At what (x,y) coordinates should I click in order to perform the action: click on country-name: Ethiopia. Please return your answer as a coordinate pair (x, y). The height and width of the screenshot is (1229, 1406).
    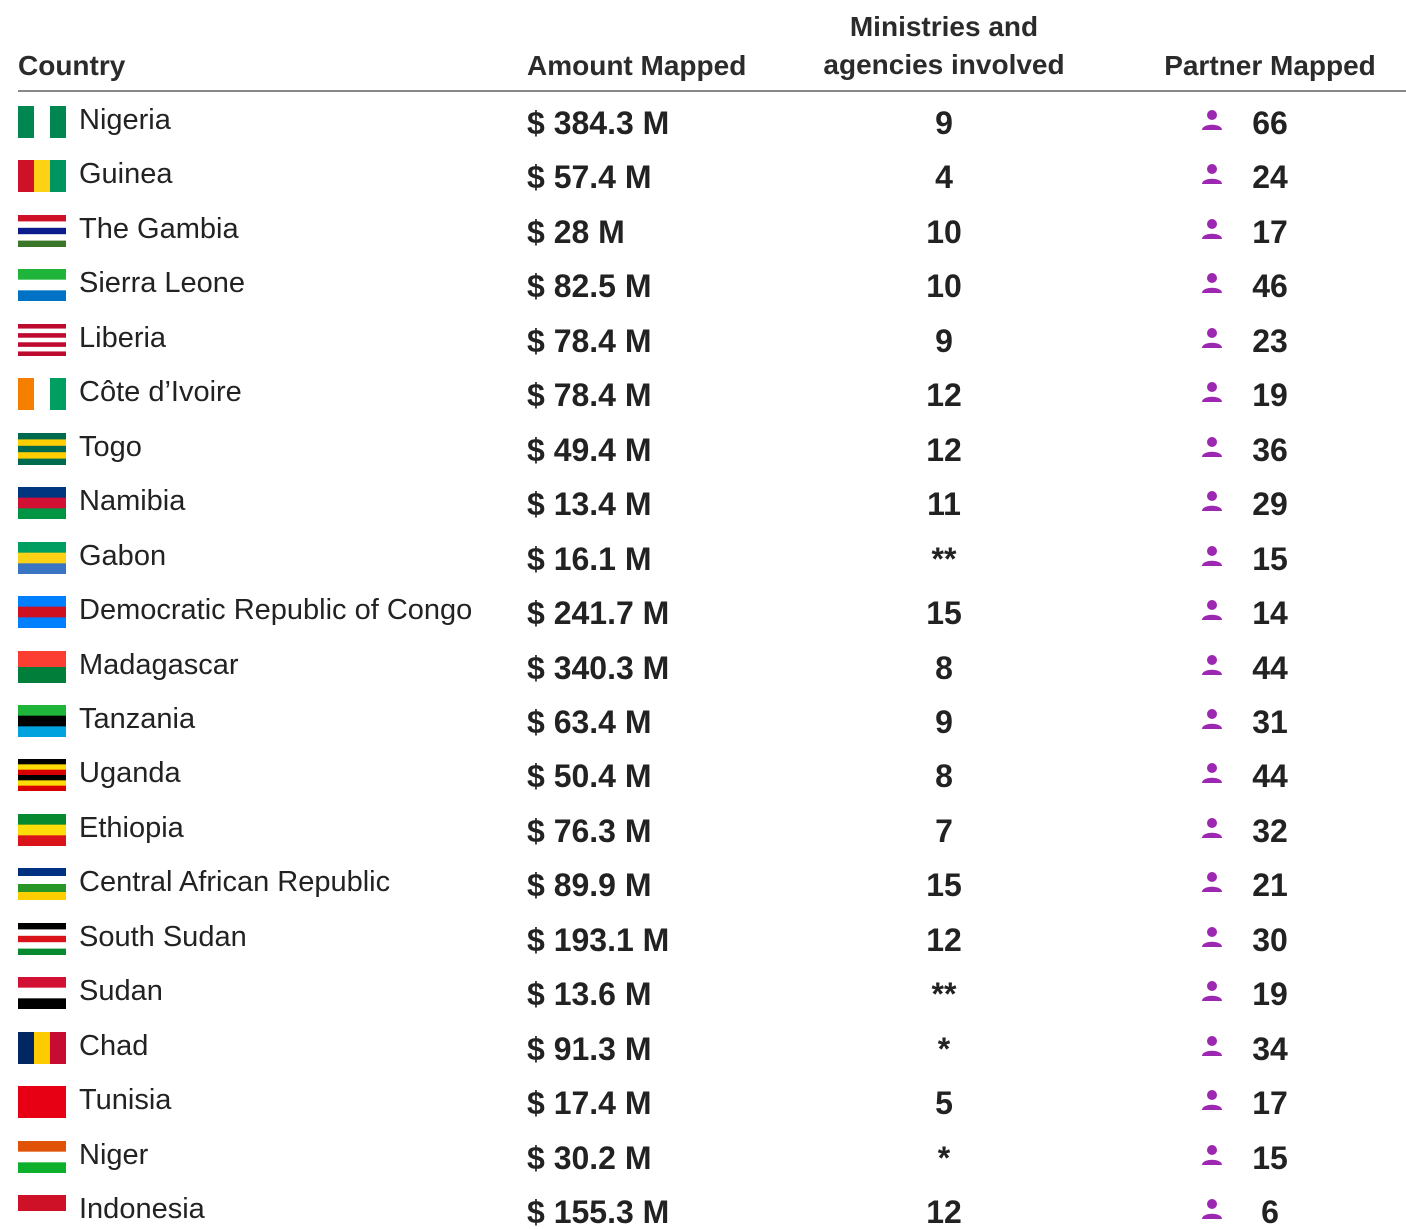
    Looking at the image, I should click on (131, 827).